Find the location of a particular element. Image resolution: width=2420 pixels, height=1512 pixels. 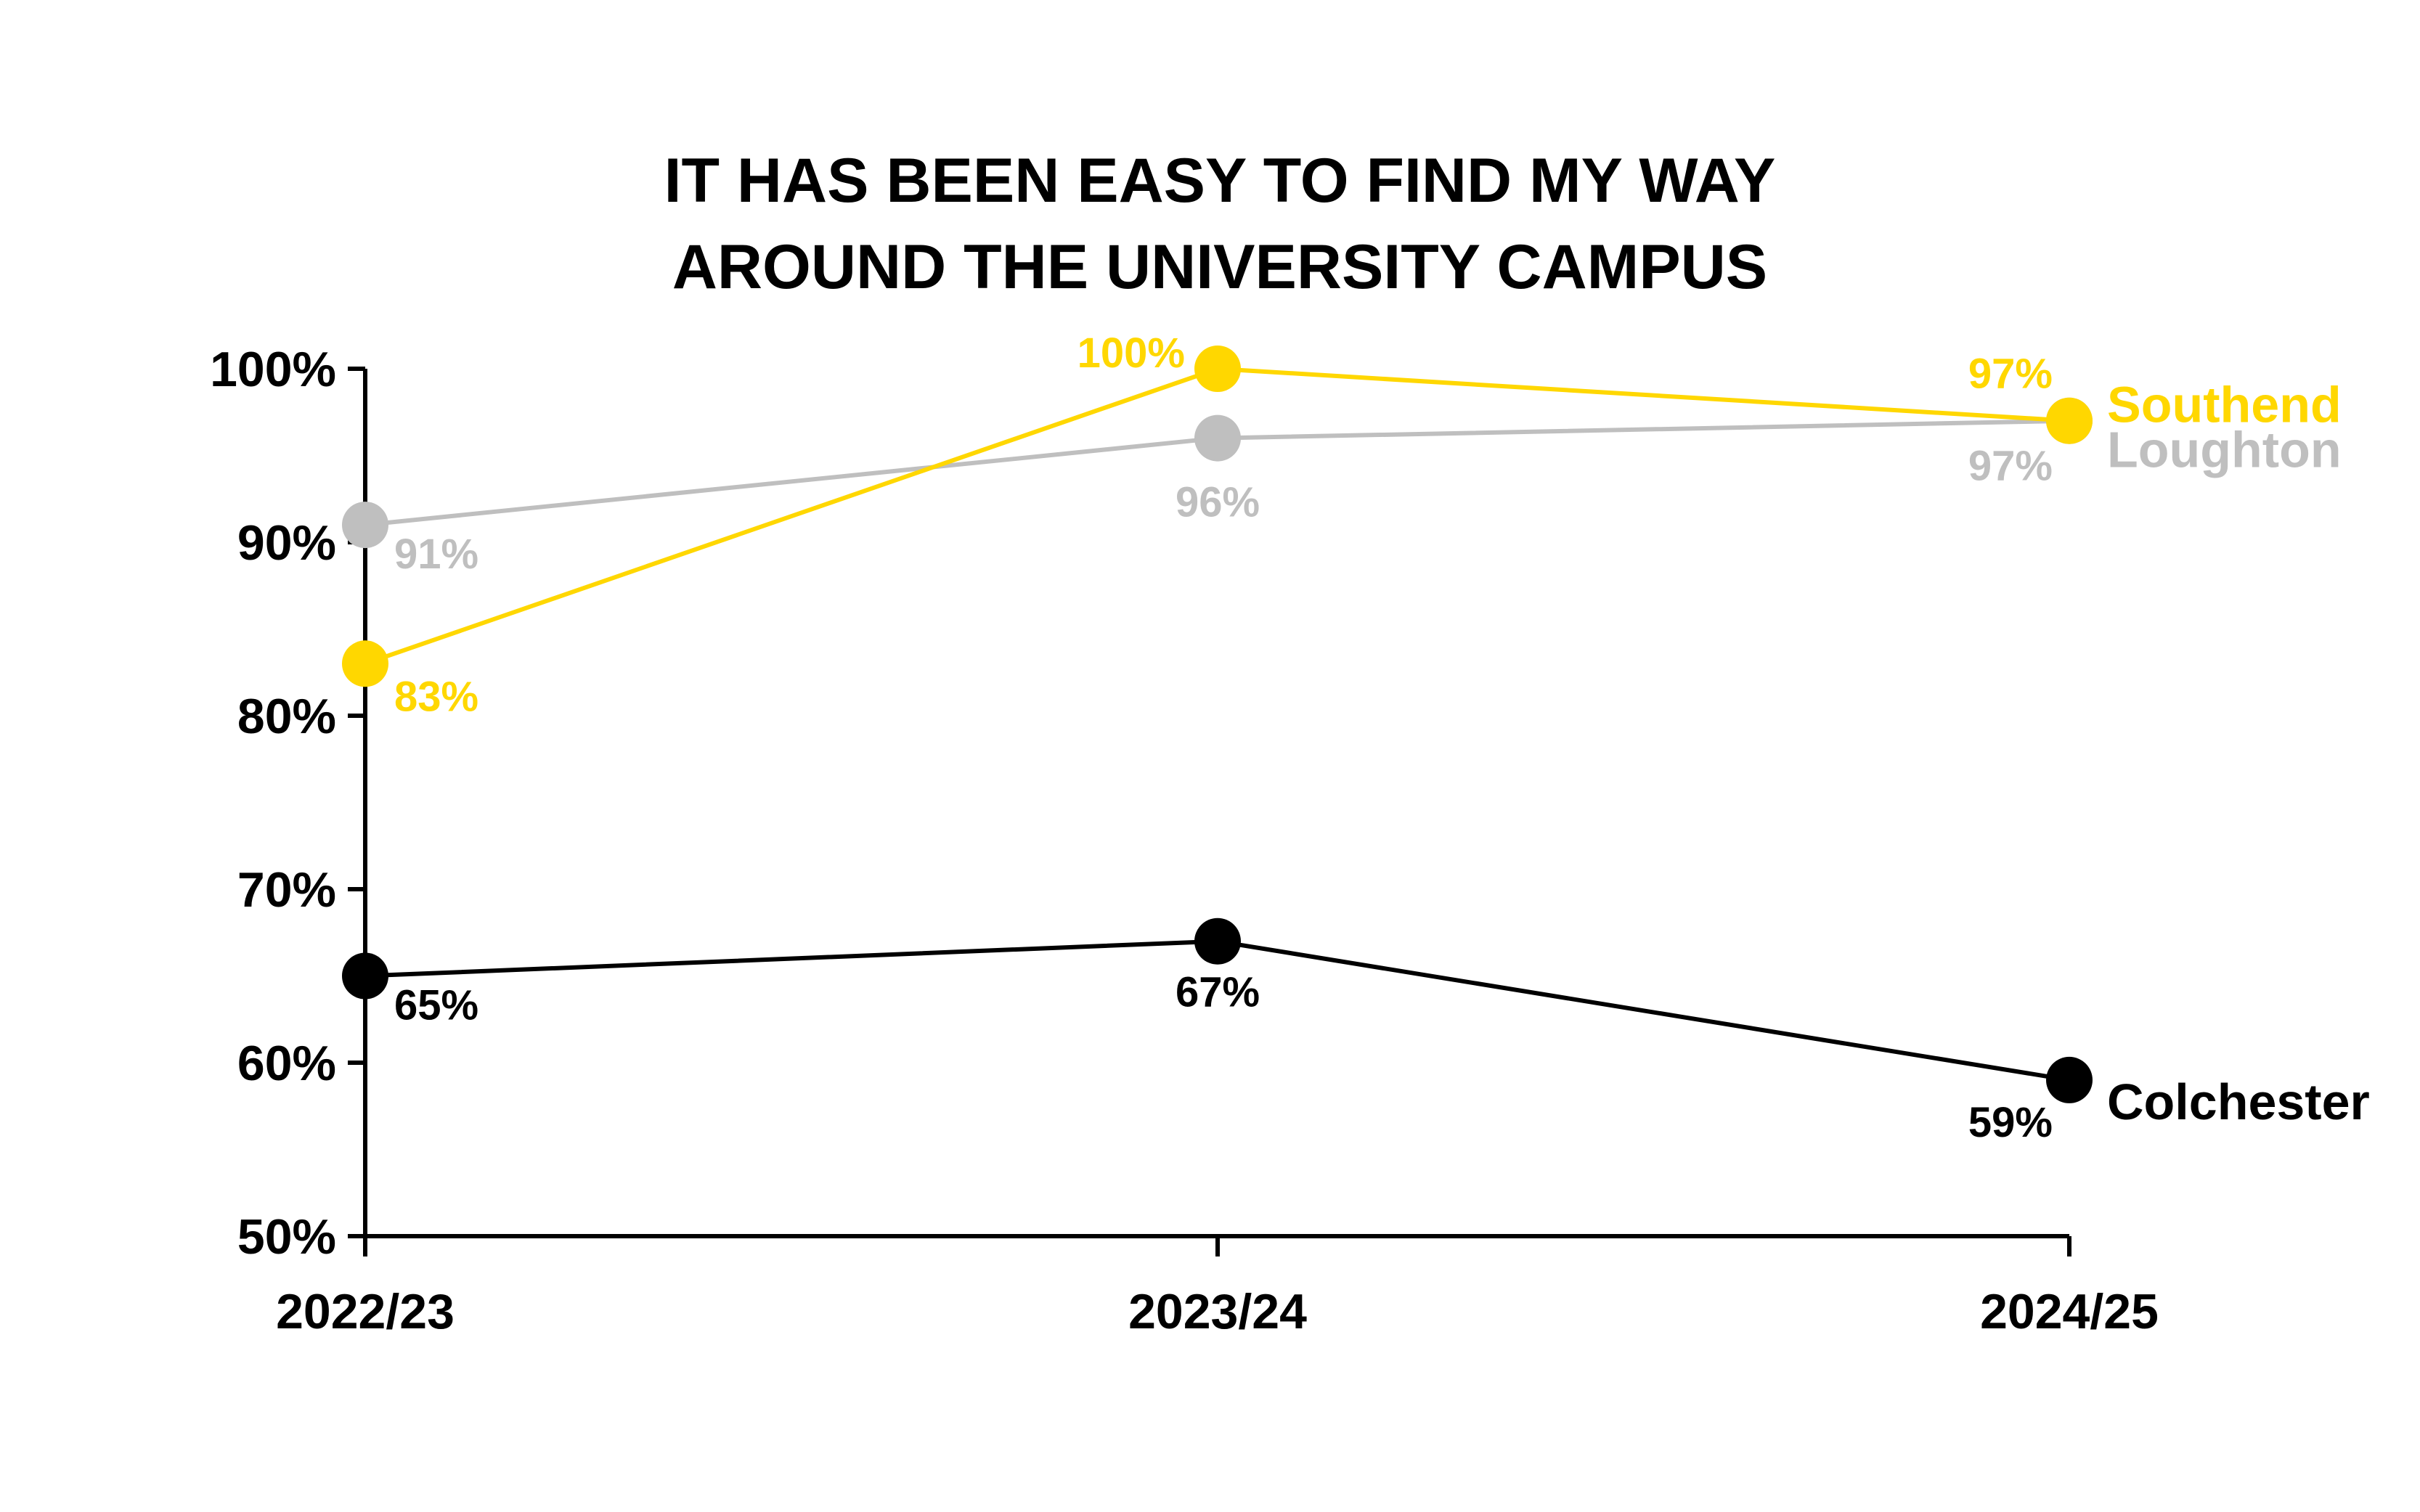

data-label: 83% is located at coordinates (436, 696).